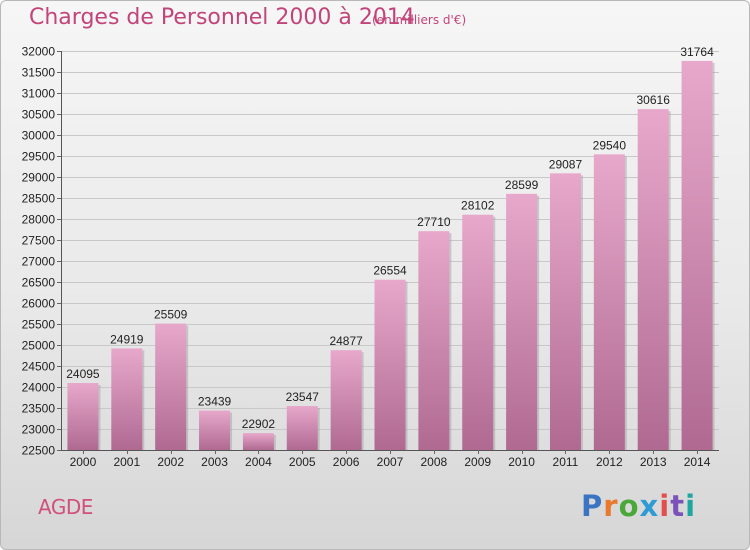  What do you see at coordinates (611, 506) in the screenshot?
I see `logo-letter: r` at bounding box center [611, 506].